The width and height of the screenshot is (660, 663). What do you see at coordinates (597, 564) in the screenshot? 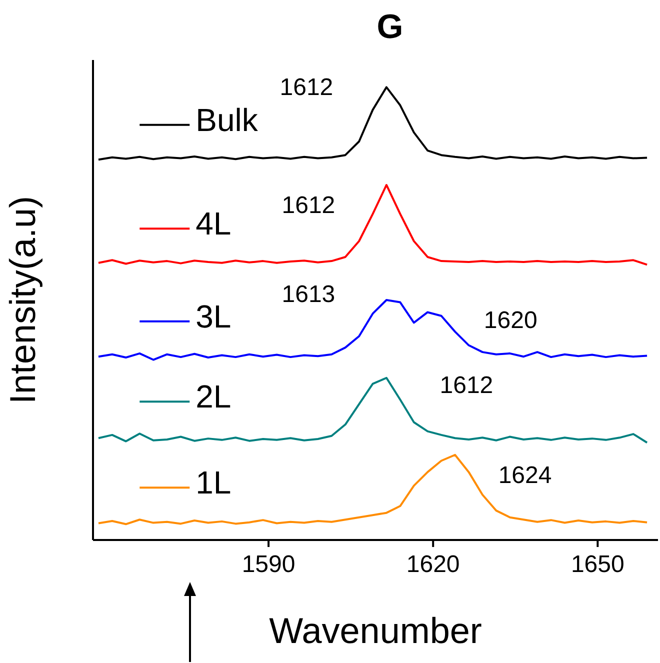
I see `x-tick-label: 1650` at bounding box center [597, 564].